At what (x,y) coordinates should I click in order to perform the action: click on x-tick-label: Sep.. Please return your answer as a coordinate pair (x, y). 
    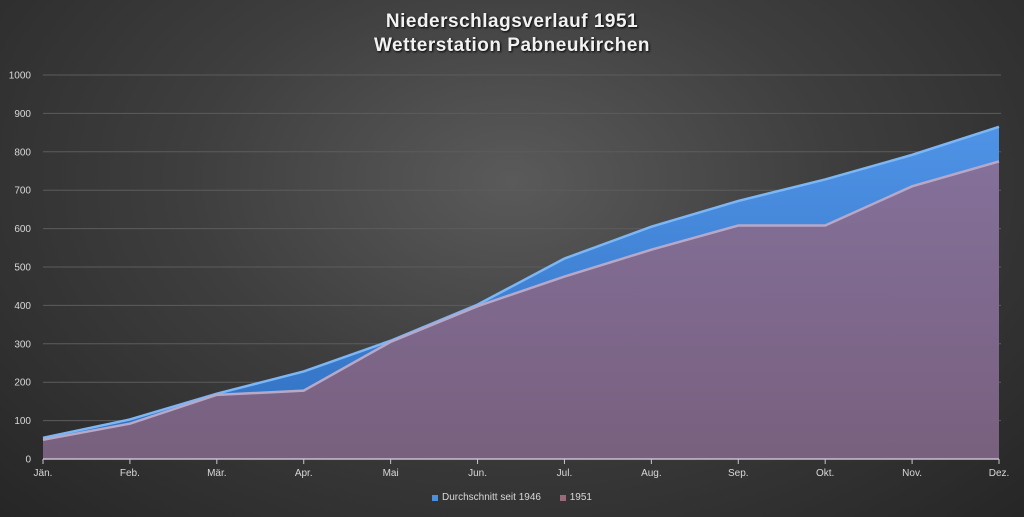
    Looking at the image, I should click on (738, 473).